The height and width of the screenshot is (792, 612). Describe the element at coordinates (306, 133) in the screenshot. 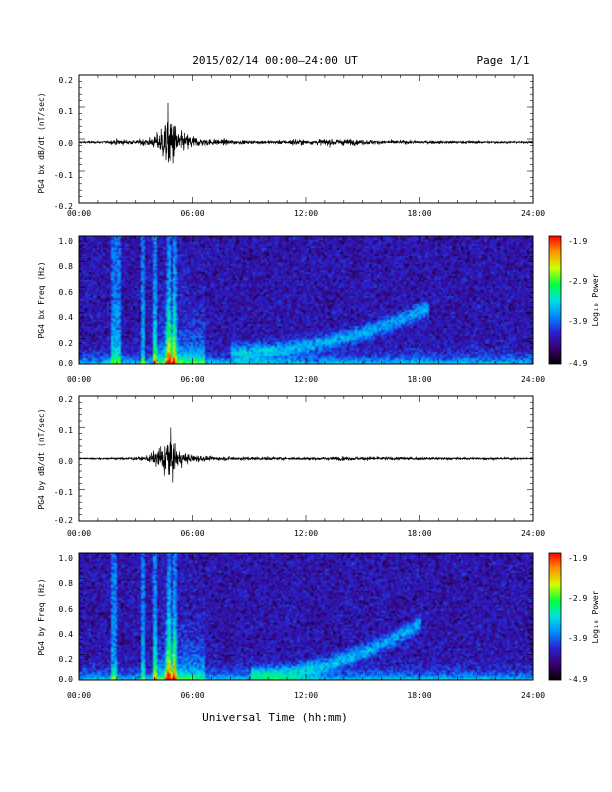

I see `trace-bx-dbdt` at that location.